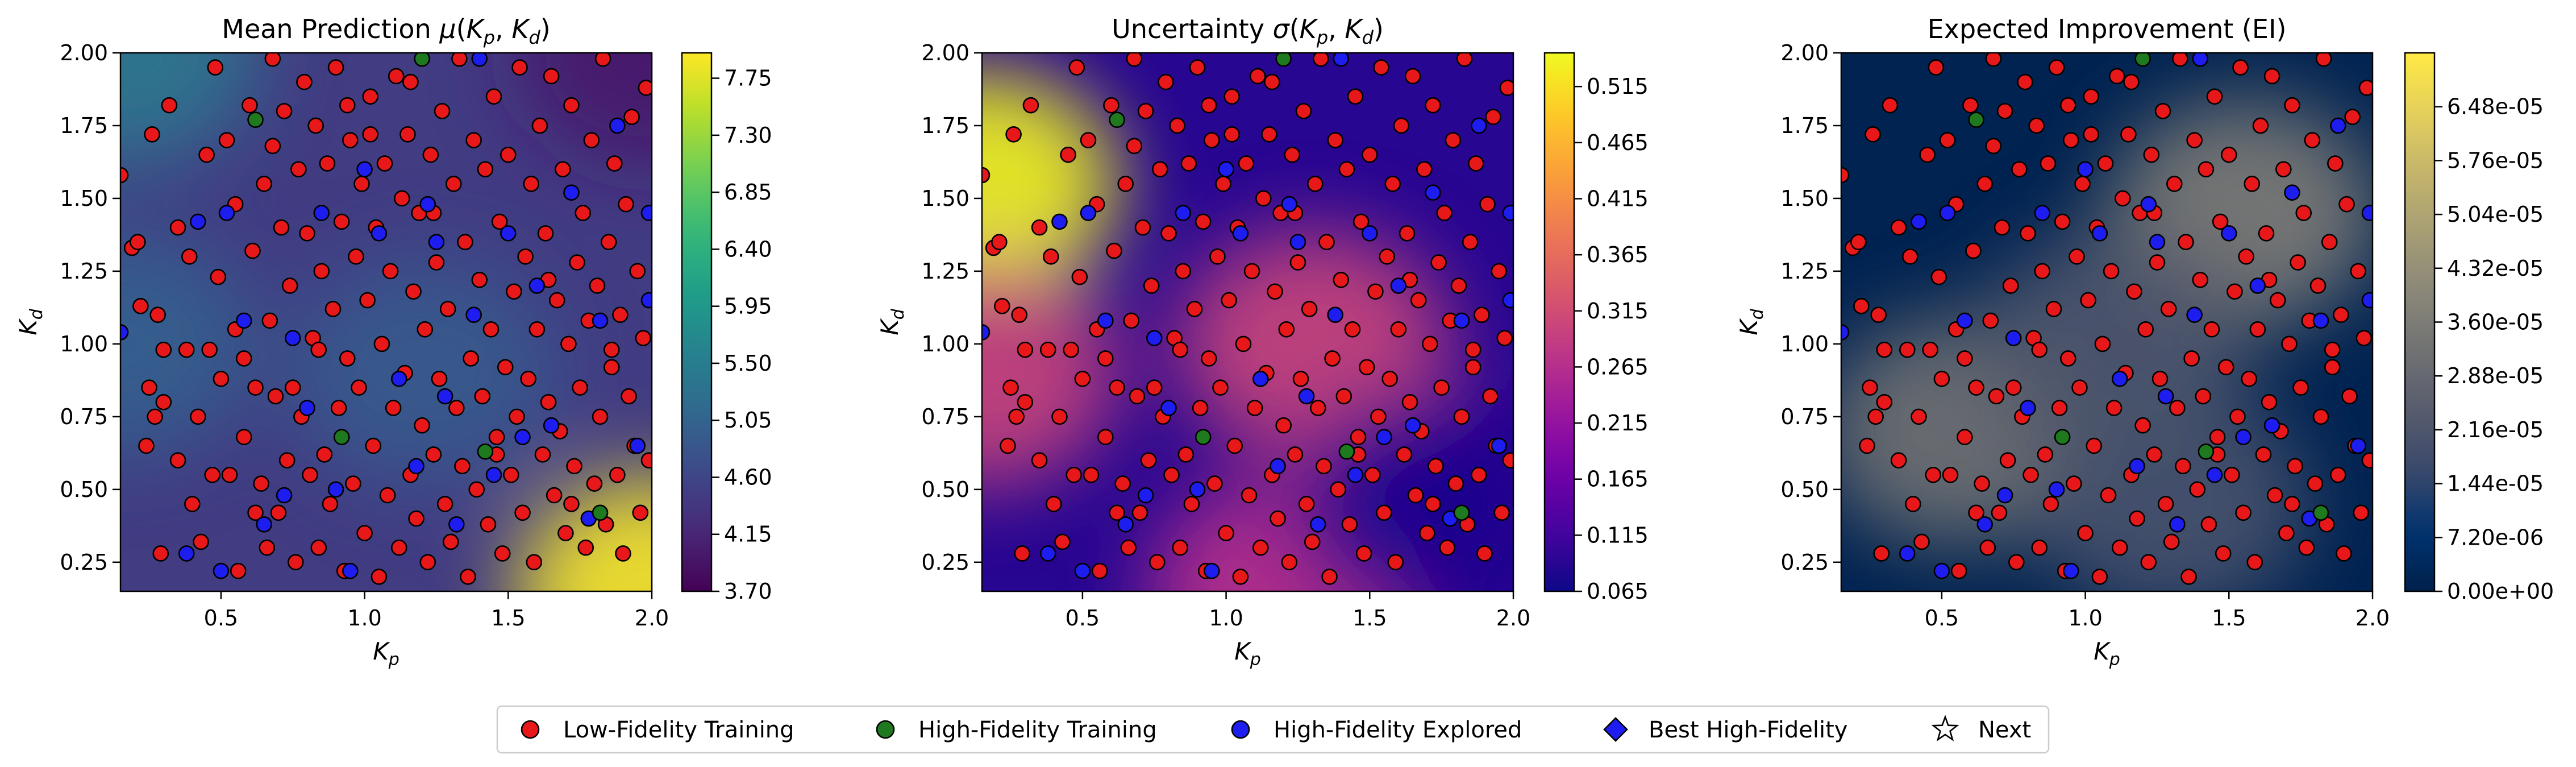 This screenshot has width=2576, height=767. What do you see at coordinates (1247, 319) in the screenshot?
I see `scatter-points` at bounding box center [1247, 319].